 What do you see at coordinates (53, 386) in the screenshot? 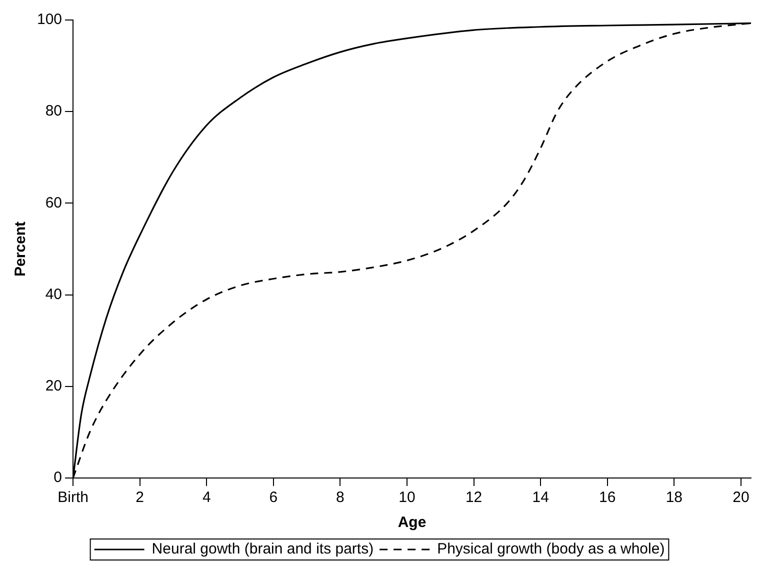
I see `y-tick-label: 20` at bounding box center [53, 386].